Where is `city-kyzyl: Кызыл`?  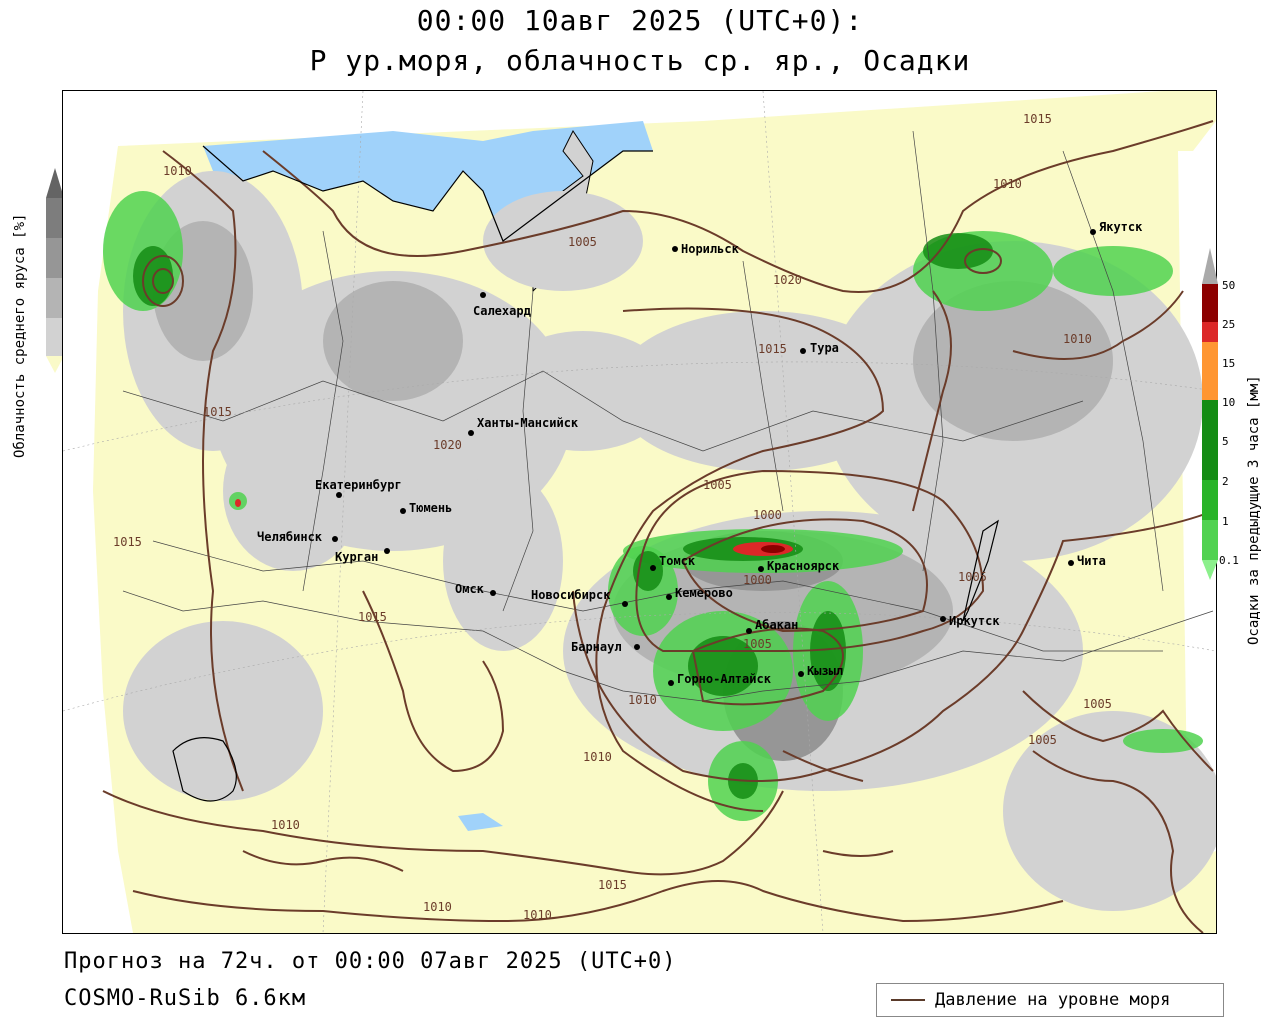
city-kyzyl: Кызыл is located at coordinates (820, 671).